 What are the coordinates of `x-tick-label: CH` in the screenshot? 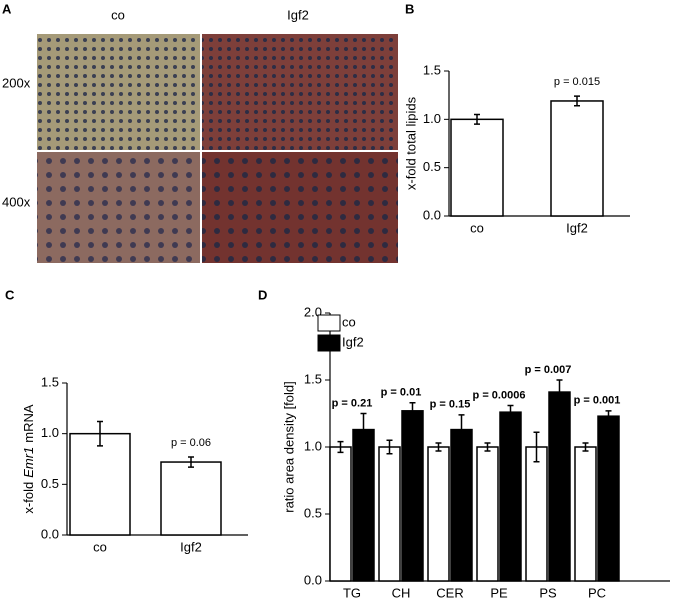 It's located at (401, 592).